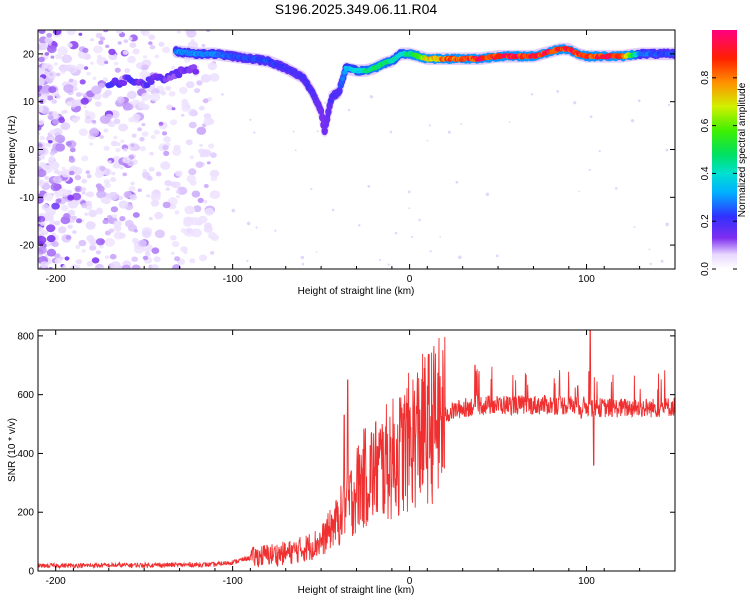 This screenshot has height=600, width=750. What do you see at coordinates (586, 279) in the screenshot?
I see `x-tick-label: 100` at bounding box center [586, 279].